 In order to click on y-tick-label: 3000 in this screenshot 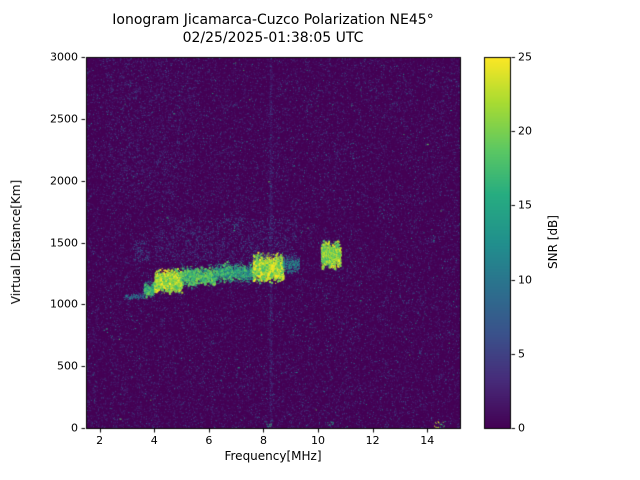, I will do `click(64, 57)`.